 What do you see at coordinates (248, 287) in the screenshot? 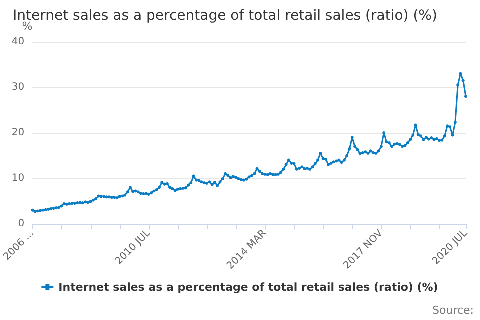
I see `legend-label: Internet sales as a percentage of total retail sales (ratio) (%)` at bounding box center [248, 287].